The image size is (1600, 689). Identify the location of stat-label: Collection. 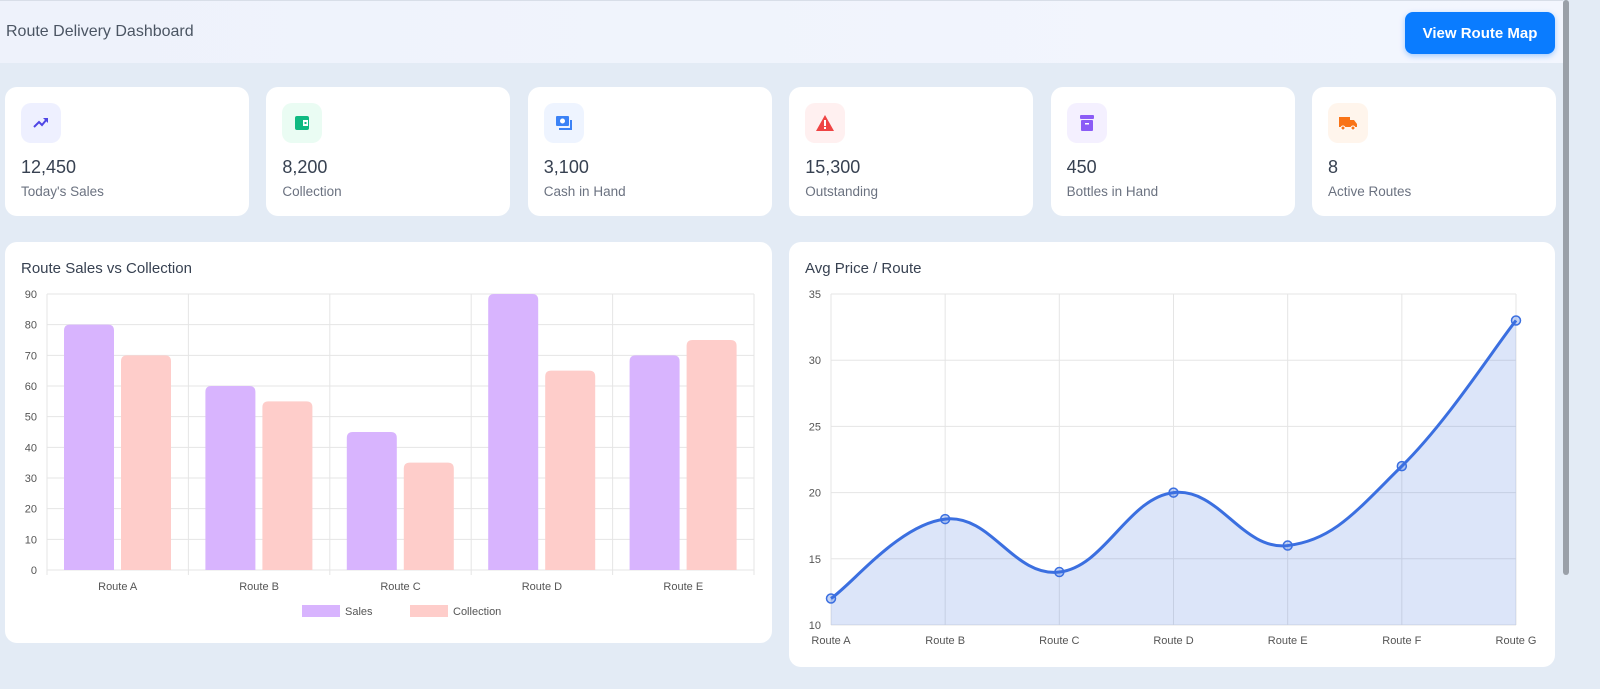
(312, 191).